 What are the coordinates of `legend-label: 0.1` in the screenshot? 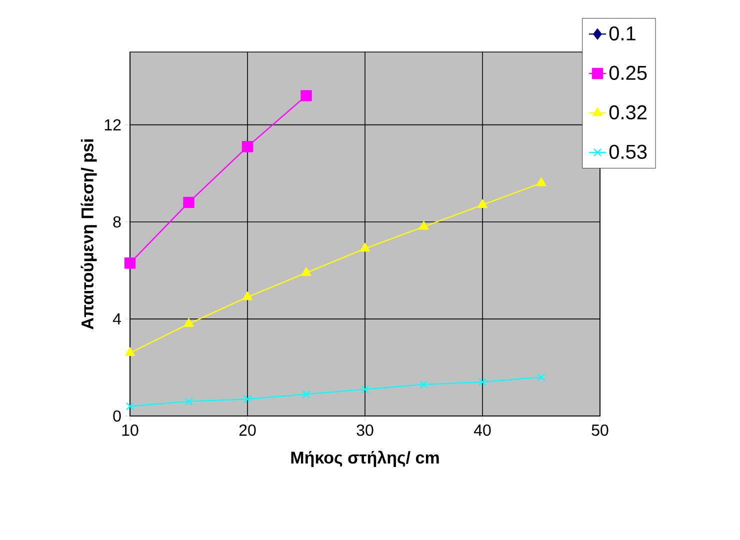 It's located at (622, 33).